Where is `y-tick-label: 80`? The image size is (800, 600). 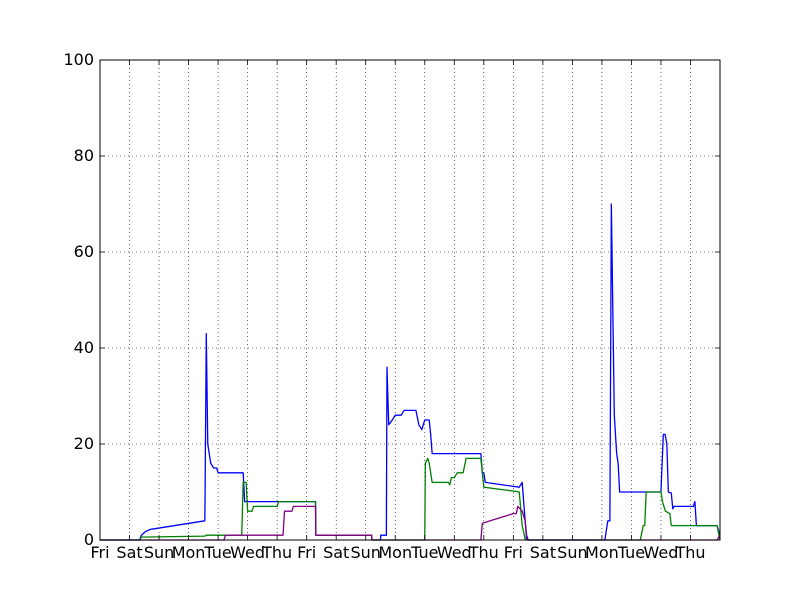
y-tick-label: 80 is located at coordinates (84, 155).